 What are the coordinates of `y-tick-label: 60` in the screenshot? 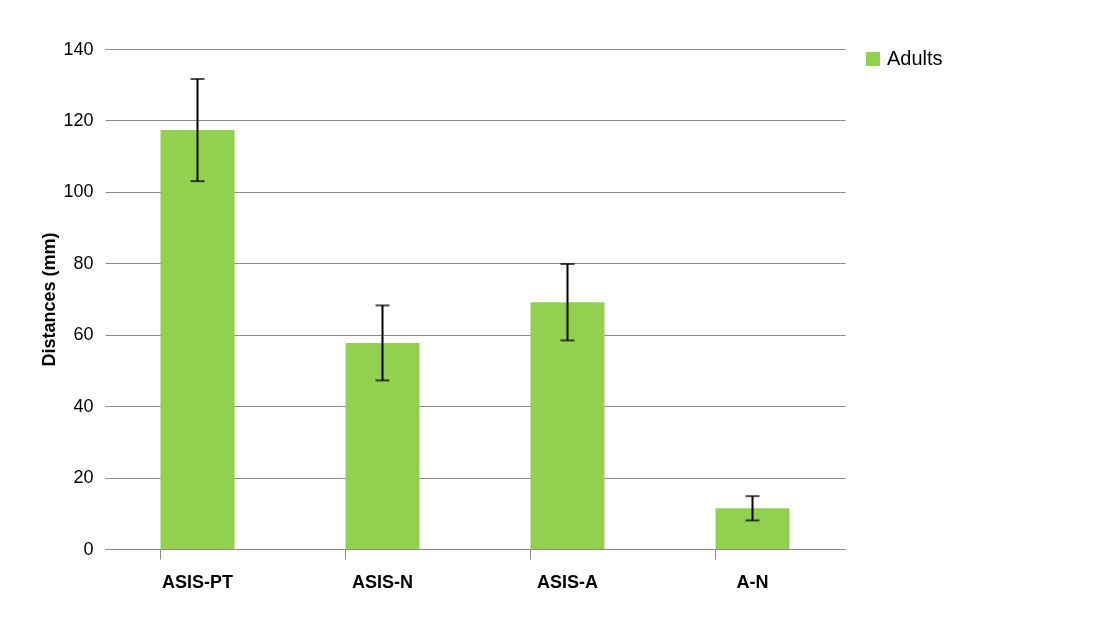 It's located at (83, 334).